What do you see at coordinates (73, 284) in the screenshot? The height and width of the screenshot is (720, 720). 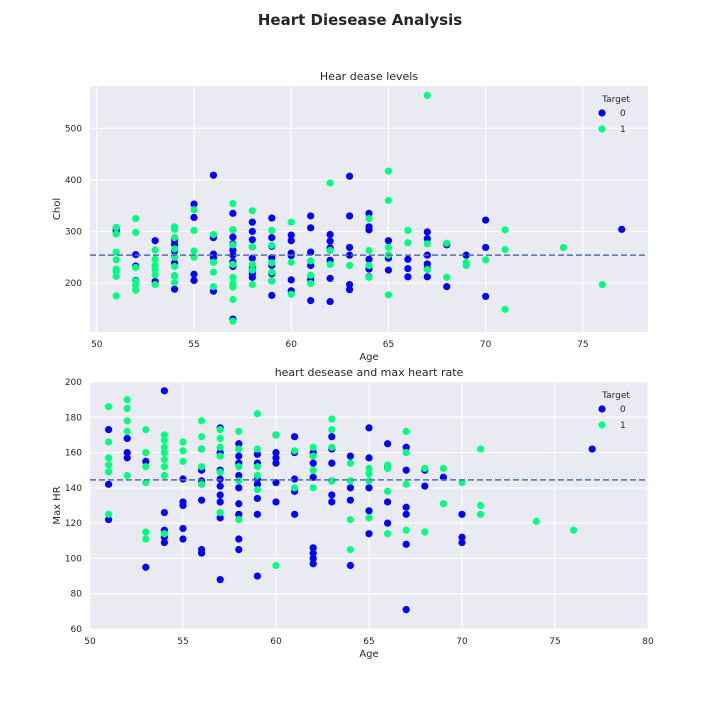 I see `y-tick-label: 200` at bounding box center [73, 284].